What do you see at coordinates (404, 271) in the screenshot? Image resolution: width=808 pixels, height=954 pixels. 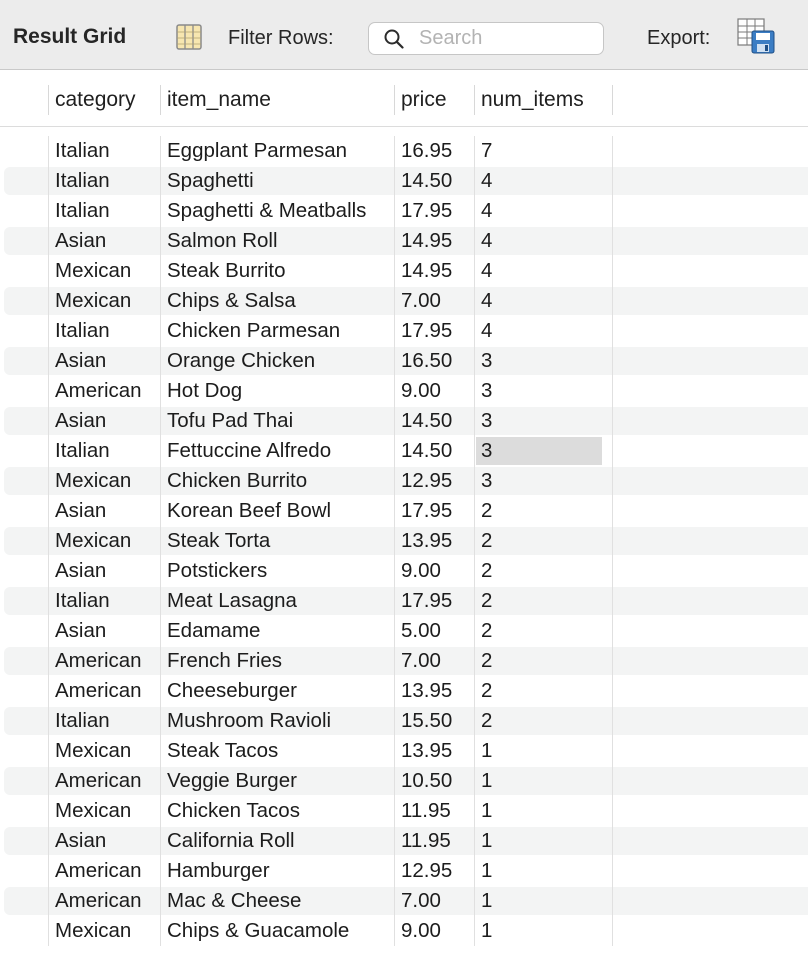 I see `table-row: Mexican Steak Burrito 14.95 4` at bounding box center [404, 271].